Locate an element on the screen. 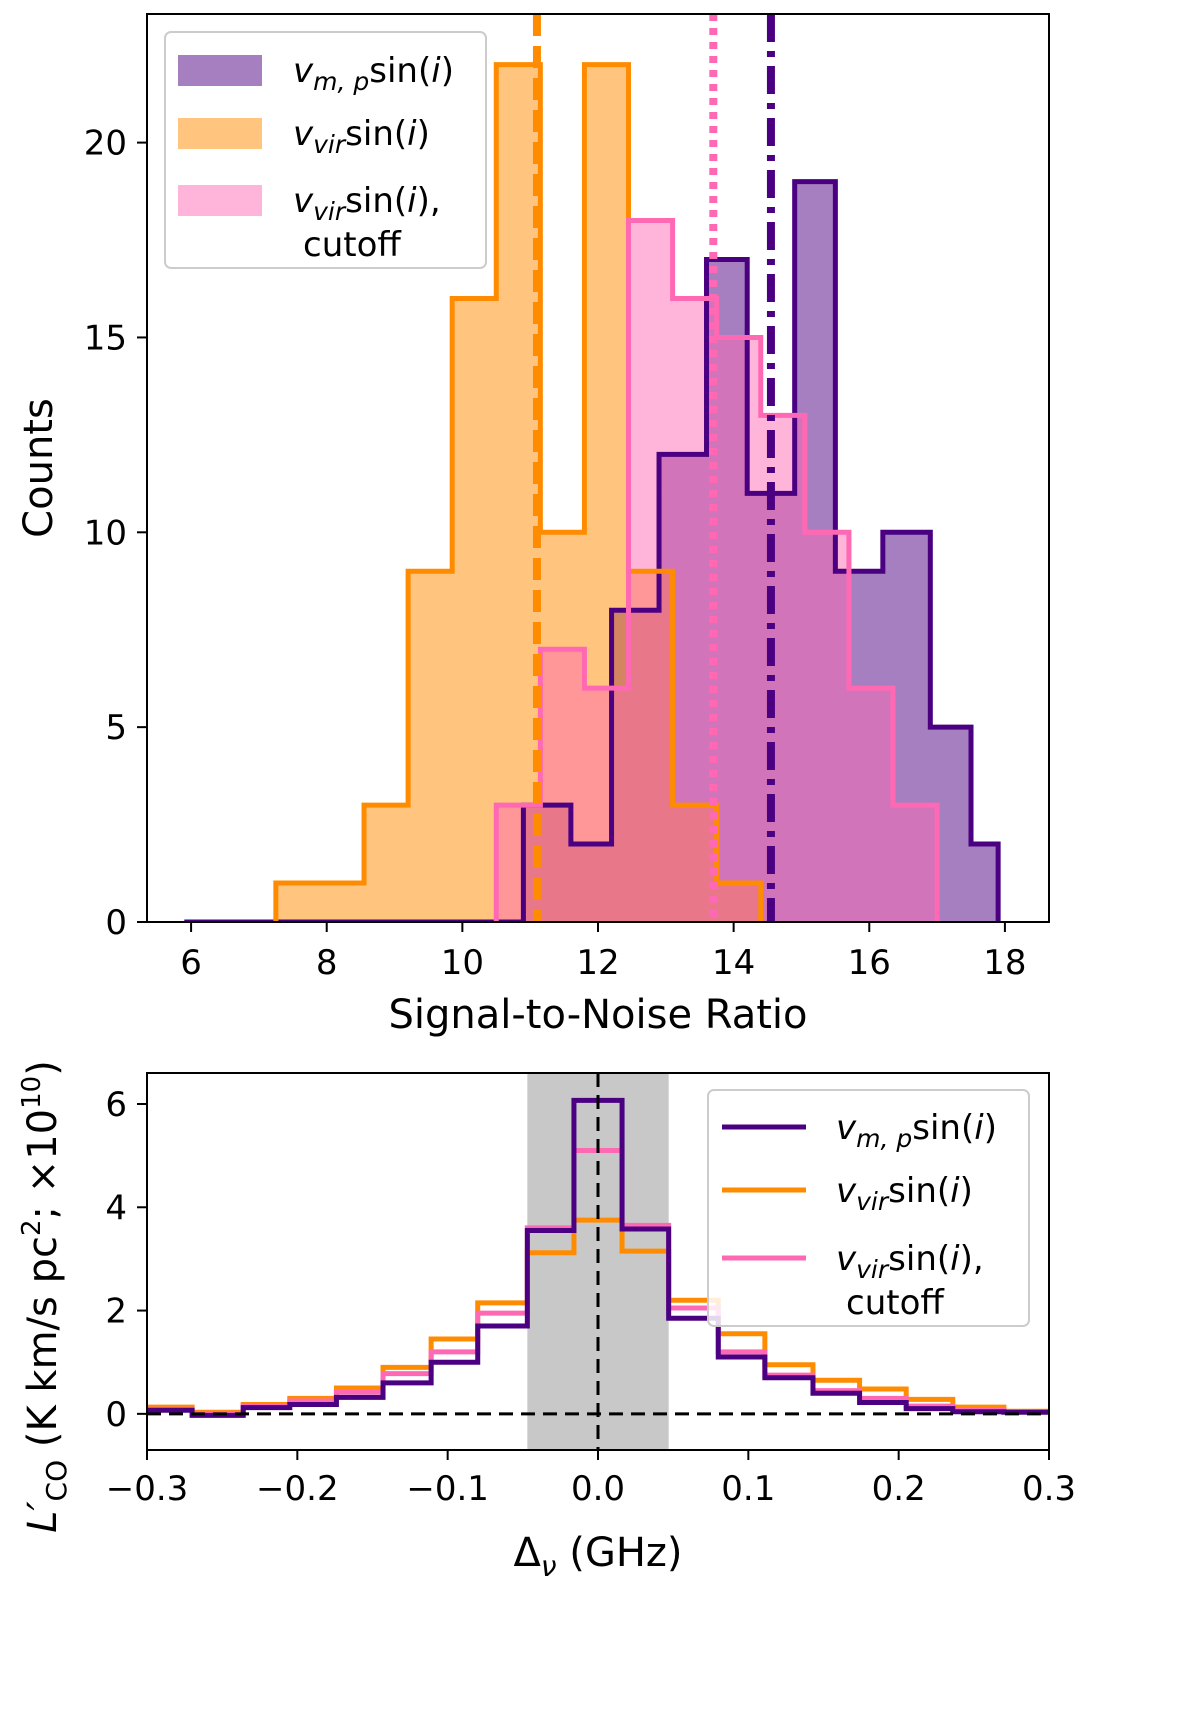  x-axis-label-sub: ν is located at coordinates (549, 1566).